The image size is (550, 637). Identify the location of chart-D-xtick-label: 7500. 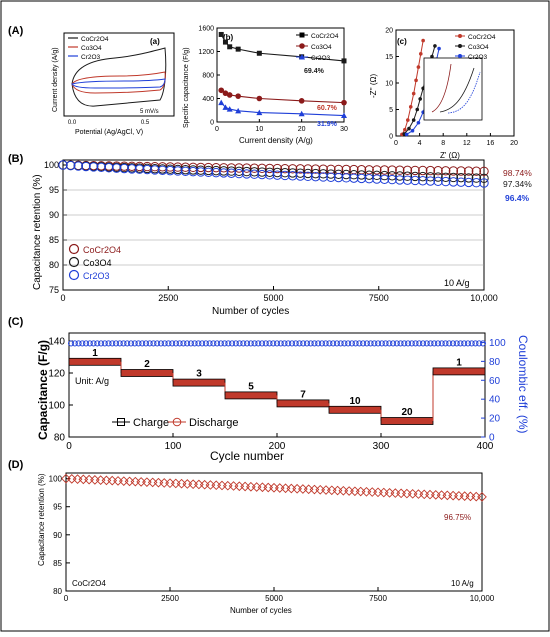
(378, 598).